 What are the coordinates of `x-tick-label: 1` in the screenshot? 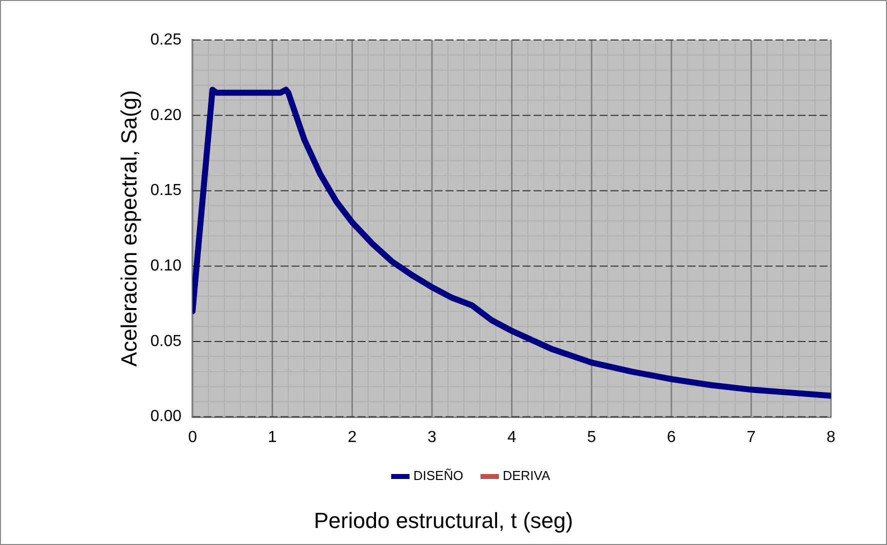 It's located at (272, 437).